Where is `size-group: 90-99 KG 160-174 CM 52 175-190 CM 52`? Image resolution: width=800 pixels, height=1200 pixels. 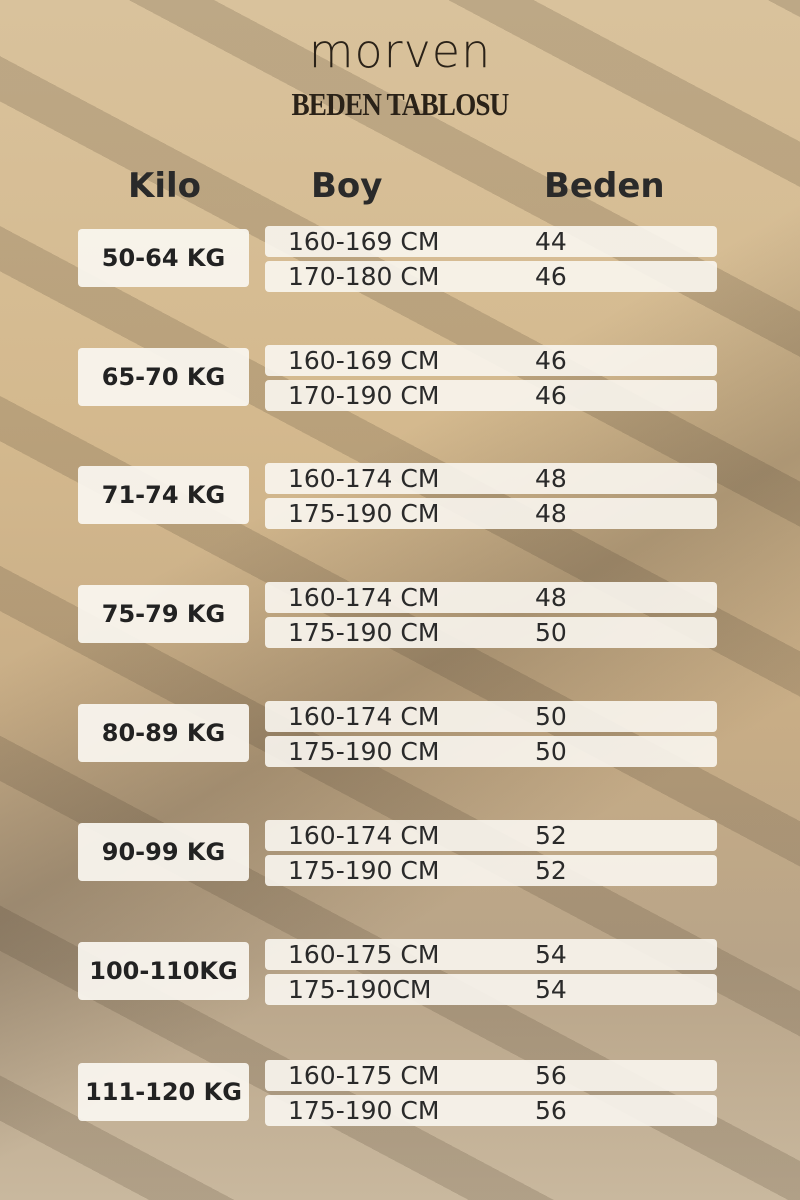 size-group: 90-99 KG 160-174 CM 52 175-190 CM 52 is located at coordinates (400, 853).